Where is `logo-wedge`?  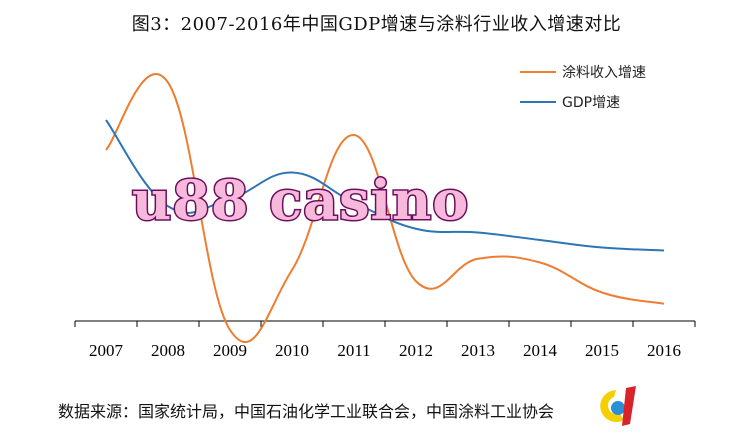
logo-wedge is located at coordinates (629, 406).